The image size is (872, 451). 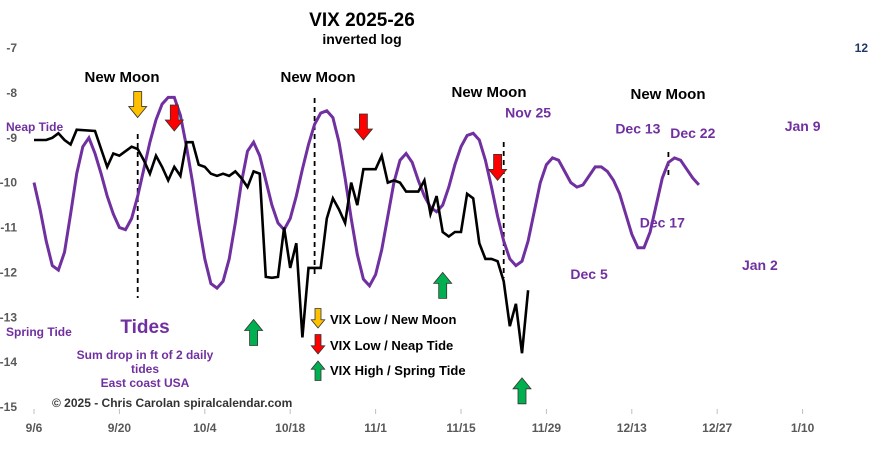 I want to click on date-label: Dec 13, so click(x=637, y=128).